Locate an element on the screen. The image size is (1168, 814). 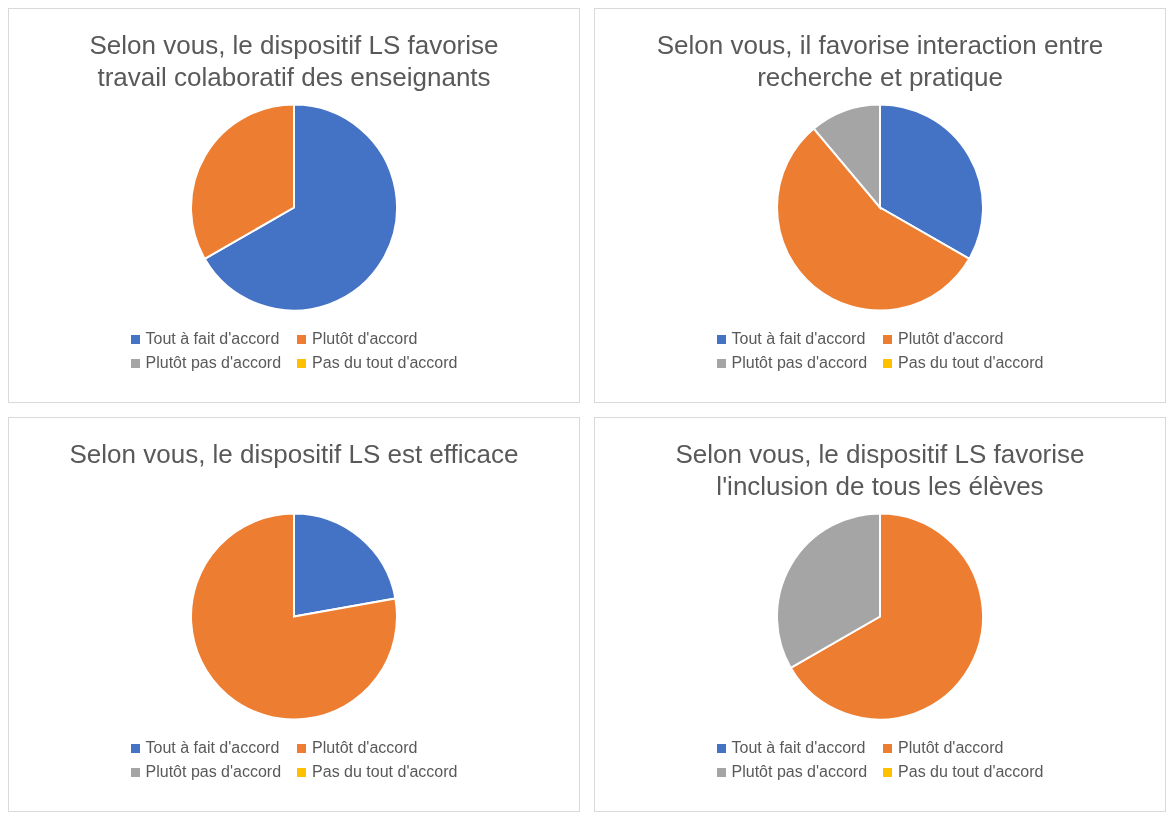
chart-title: Selon vous, il favorise interaction entre recherche et pratique is located at coordinates (880, 61).